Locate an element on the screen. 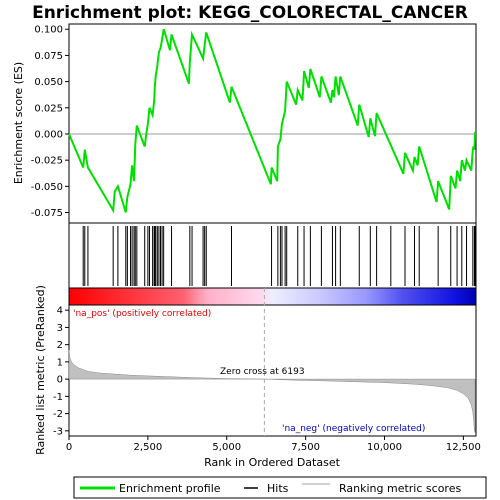  metric-x-ticks: 0 2,500 5,000 7,500 10,000 12,500 is located at coordinates (273, 444).